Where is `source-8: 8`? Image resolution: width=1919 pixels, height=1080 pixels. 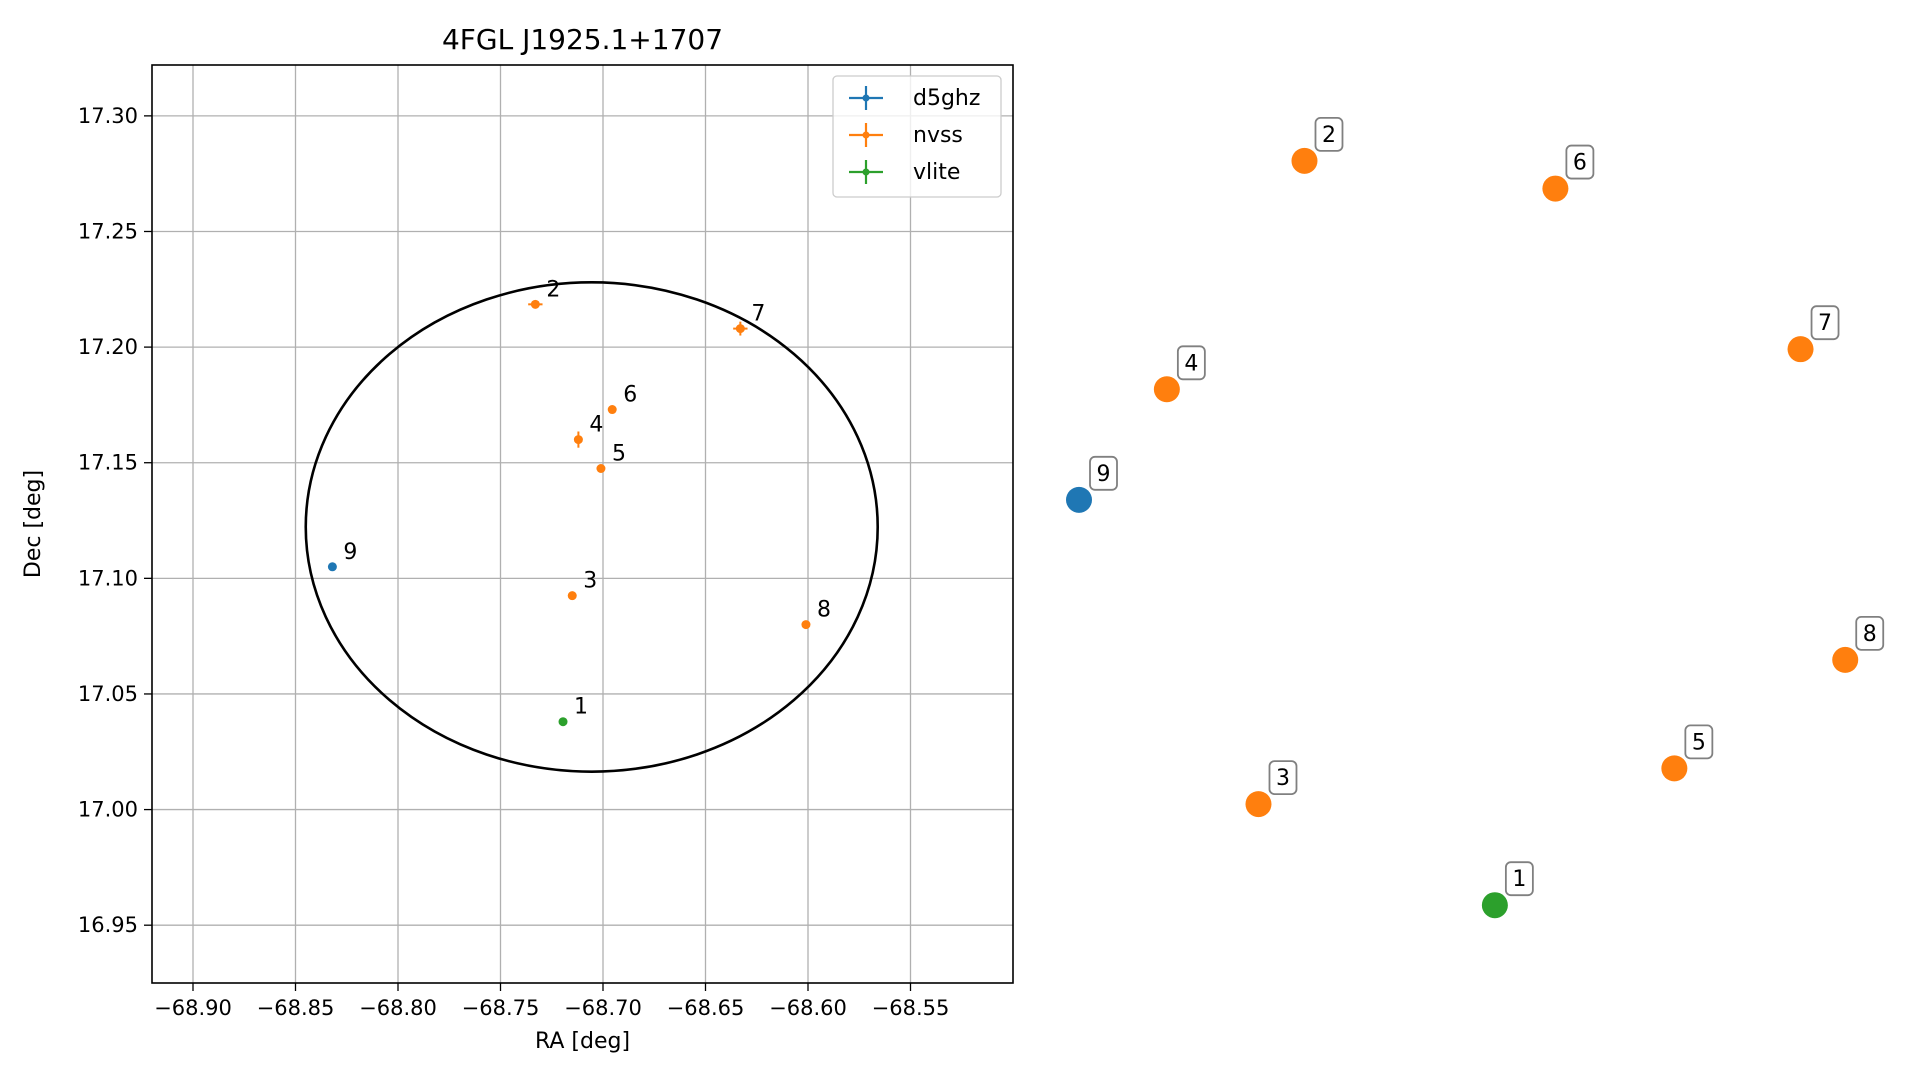 source-8: 8 is located at coordinates (816, 614).